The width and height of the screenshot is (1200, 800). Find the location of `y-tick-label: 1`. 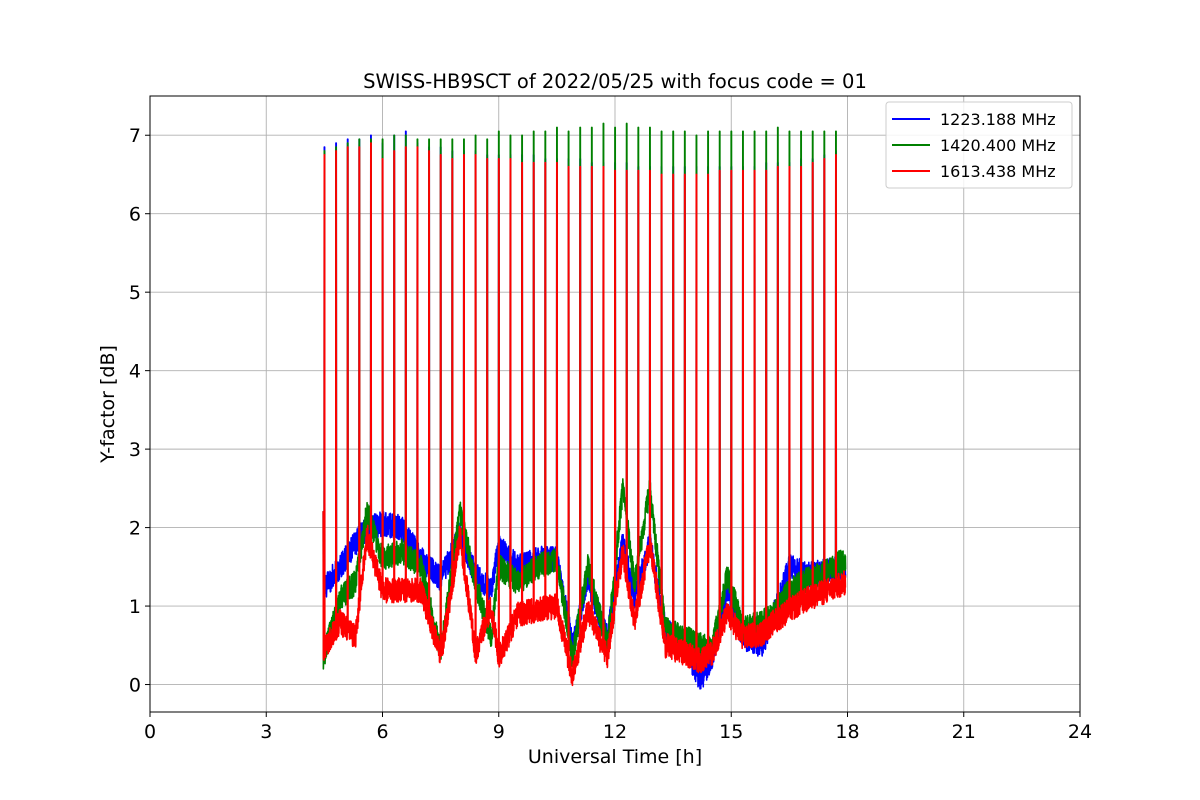

y-tick-label: 1 is located at coordinates (135, 607).